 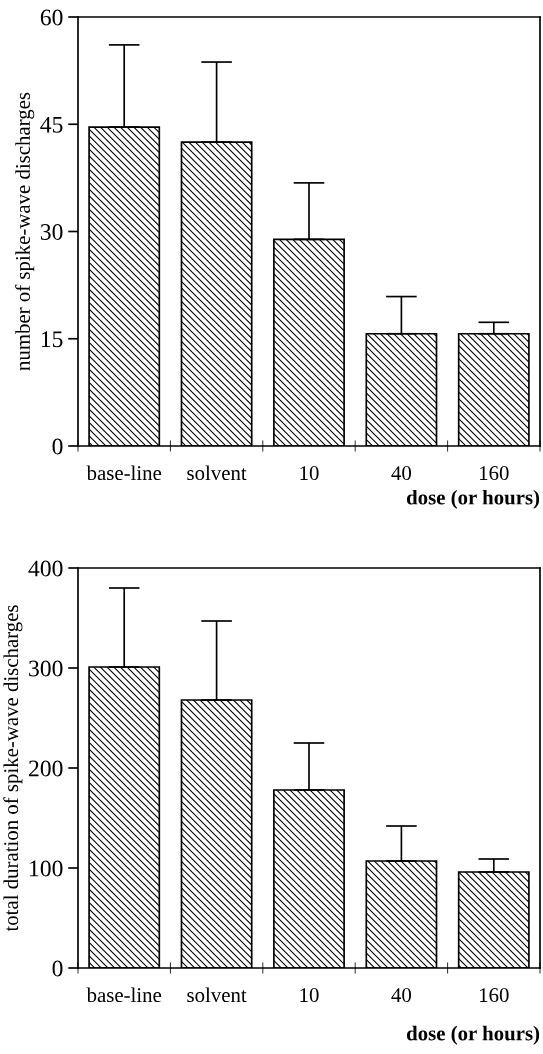 What do you see at coordinates (45, 568) in the screenshot?
I see `y-tick-label: 400` at bounding box center [45, 568].